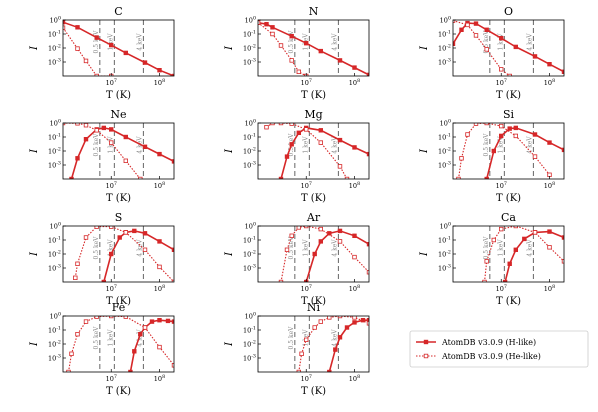 Image resolution: width=598 pixels, height=412 pixels. Describe the element at coordinates (509, 114) in the screenshot. I see `panel-title: Si` at that location.